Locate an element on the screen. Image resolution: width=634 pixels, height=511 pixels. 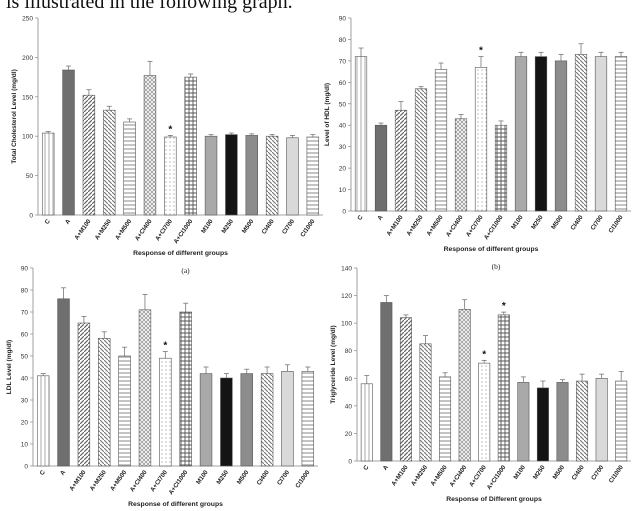
y-axis-title: Triglyceride Level (mg/dl) is located at coordinates (333, 364).